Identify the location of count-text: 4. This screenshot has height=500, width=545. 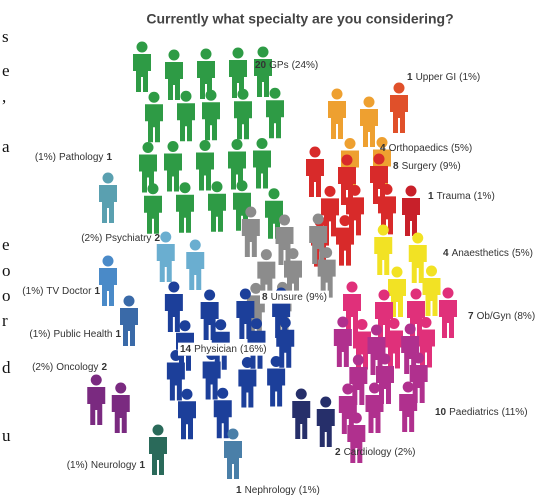
(383, 148).